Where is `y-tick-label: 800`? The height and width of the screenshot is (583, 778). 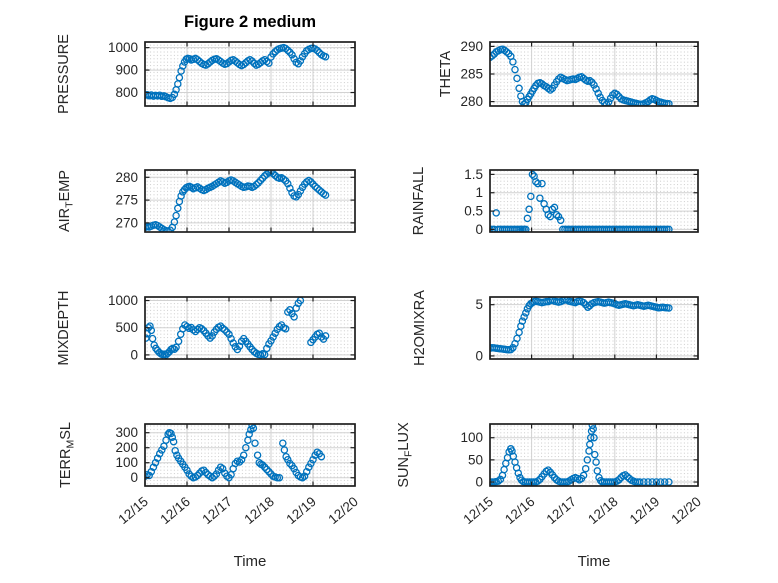
y-tick-label: 800 is located at coordinates (126, 92).